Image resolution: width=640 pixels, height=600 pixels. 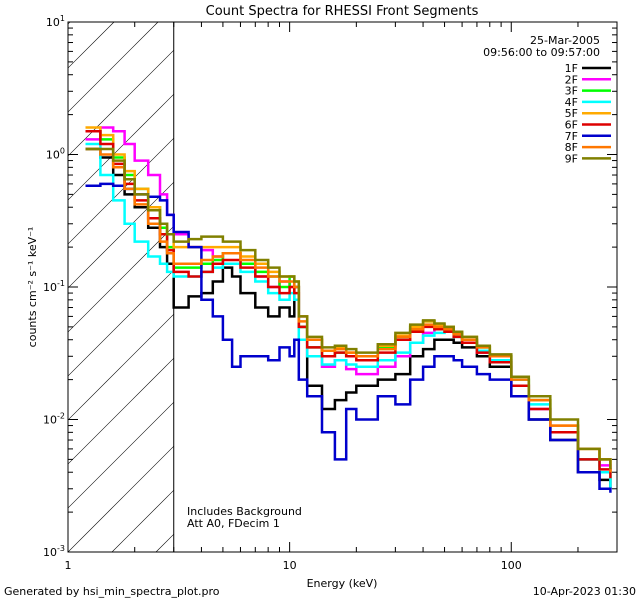 What do you see at coordinates (68, 565) in the screenshot?
I see `x-tick-label: 1` at bounding box center [68, 565].